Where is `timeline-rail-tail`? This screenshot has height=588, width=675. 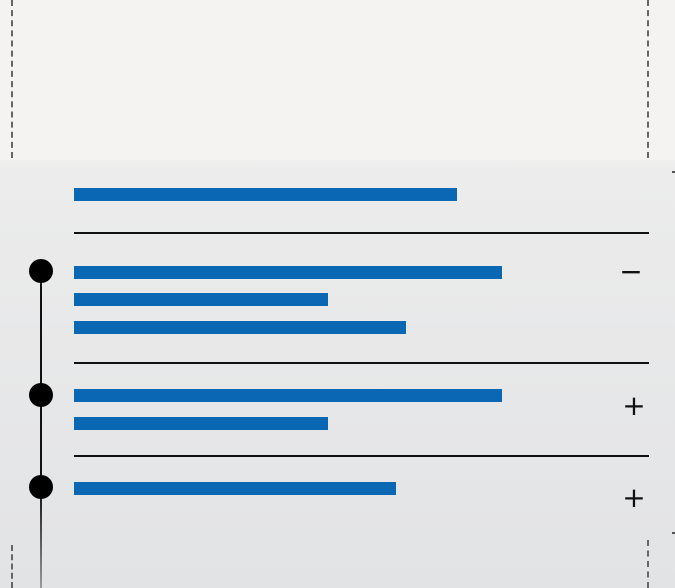
timeline-rail-tail is located at coordinates (41, 537).